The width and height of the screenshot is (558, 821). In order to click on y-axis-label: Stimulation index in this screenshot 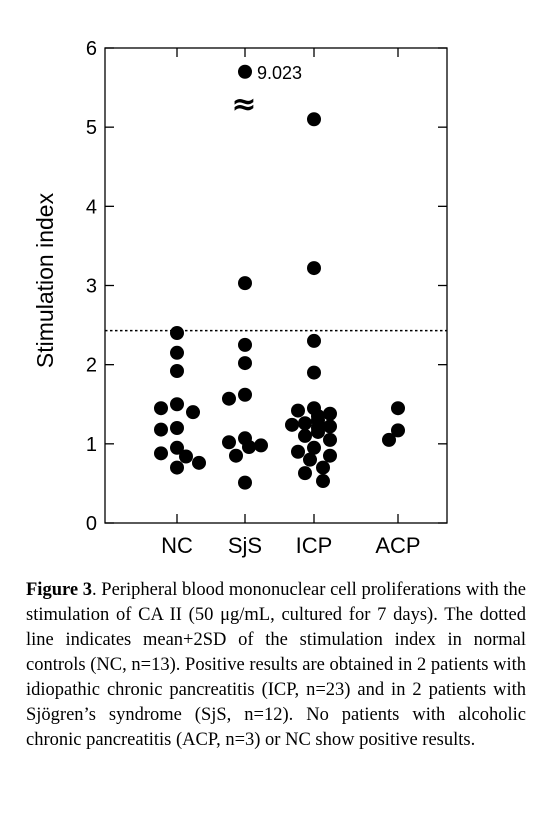, I will do `click(45, 280)`.